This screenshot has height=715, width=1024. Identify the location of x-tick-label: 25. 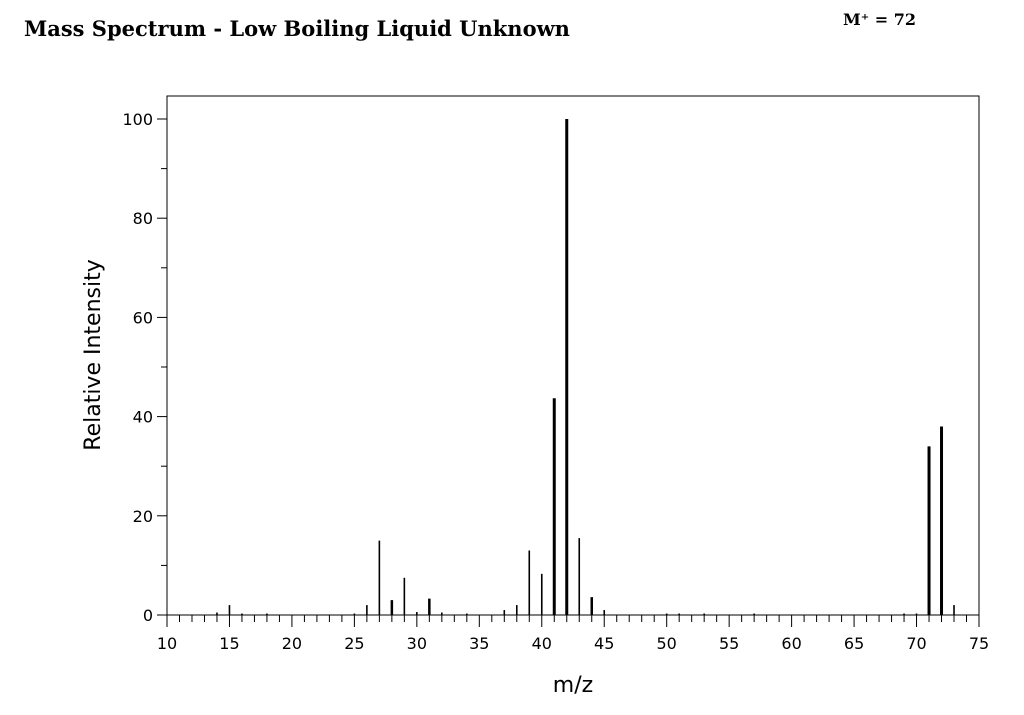
(354, 643).